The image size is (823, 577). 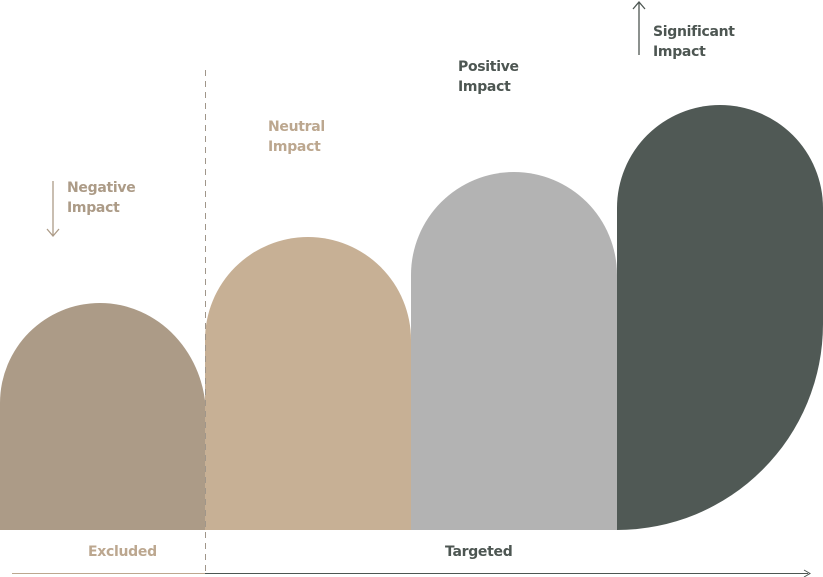 What do you see at coordinates (694, 42) in the screenshot?
I see `significant-impact-label: Significant Impact` at bounding box center [694, 42].